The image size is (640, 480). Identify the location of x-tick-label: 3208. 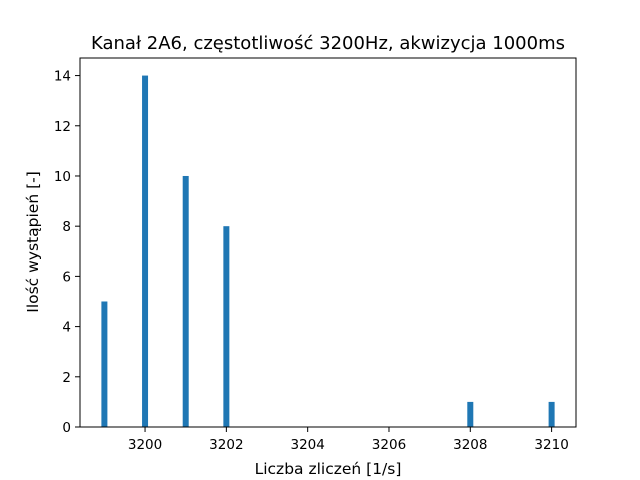
(470, 445).